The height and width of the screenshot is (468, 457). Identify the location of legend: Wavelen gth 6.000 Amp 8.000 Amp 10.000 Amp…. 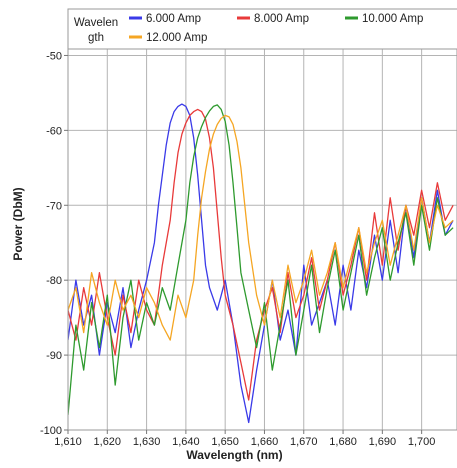
(262, 29).